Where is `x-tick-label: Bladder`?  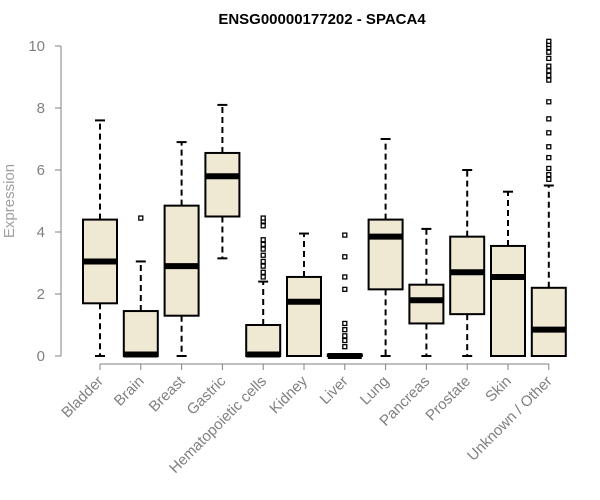 x-tick-label: Bladder is located at coordinates (82, 397).